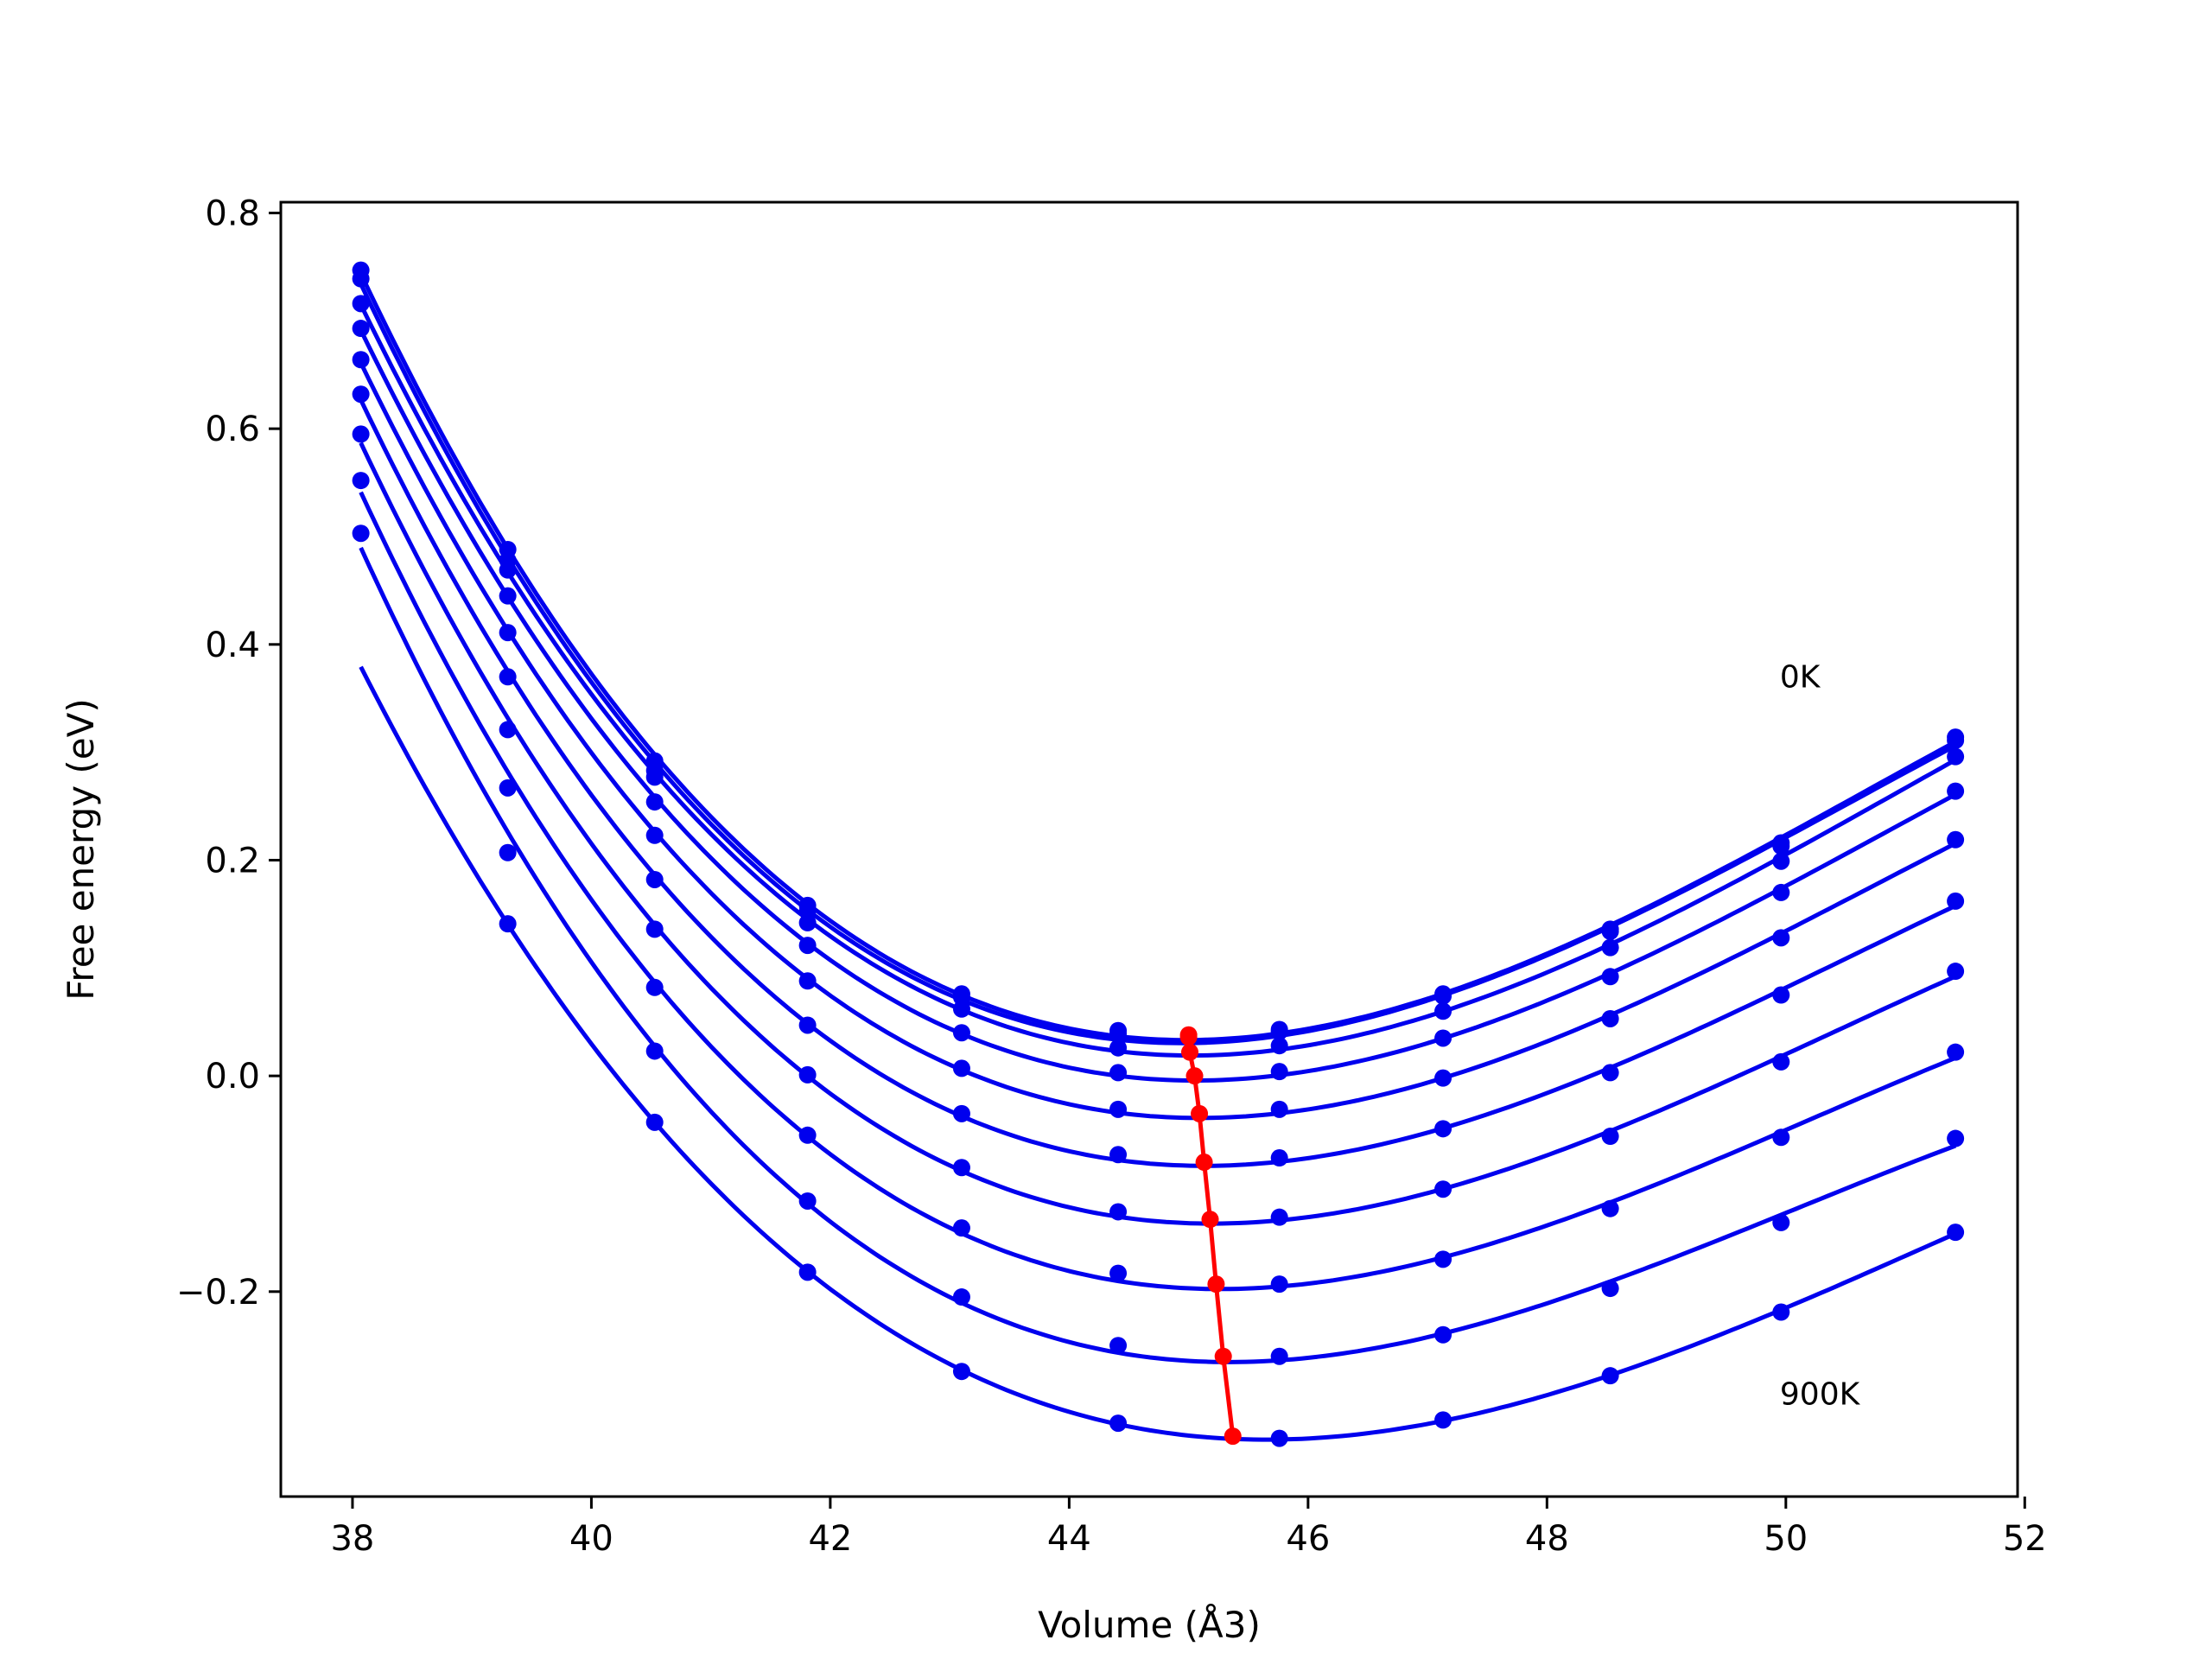 The image size is (2212, 1659). Describe the element at coordinates (1786, 1539) in the screenshot. I see `x-tick-label: 50` at that location.